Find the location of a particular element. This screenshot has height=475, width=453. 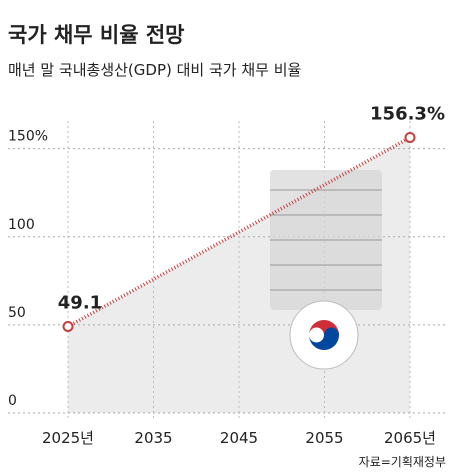

x-tick-label: 2035 is located at coordinates (153, 438).